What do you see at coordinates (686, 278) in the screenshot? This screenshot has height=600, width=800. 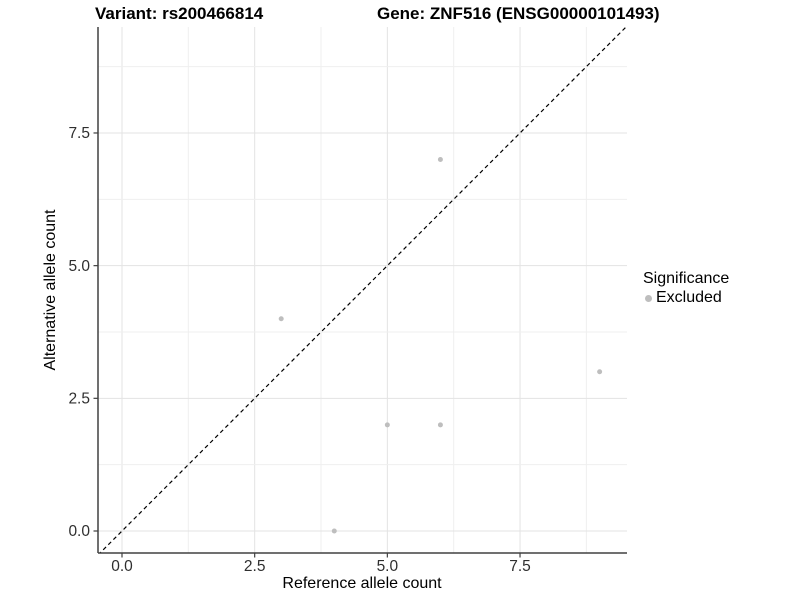 I see `legend-title: Significance` at bounding box center [686, 278].